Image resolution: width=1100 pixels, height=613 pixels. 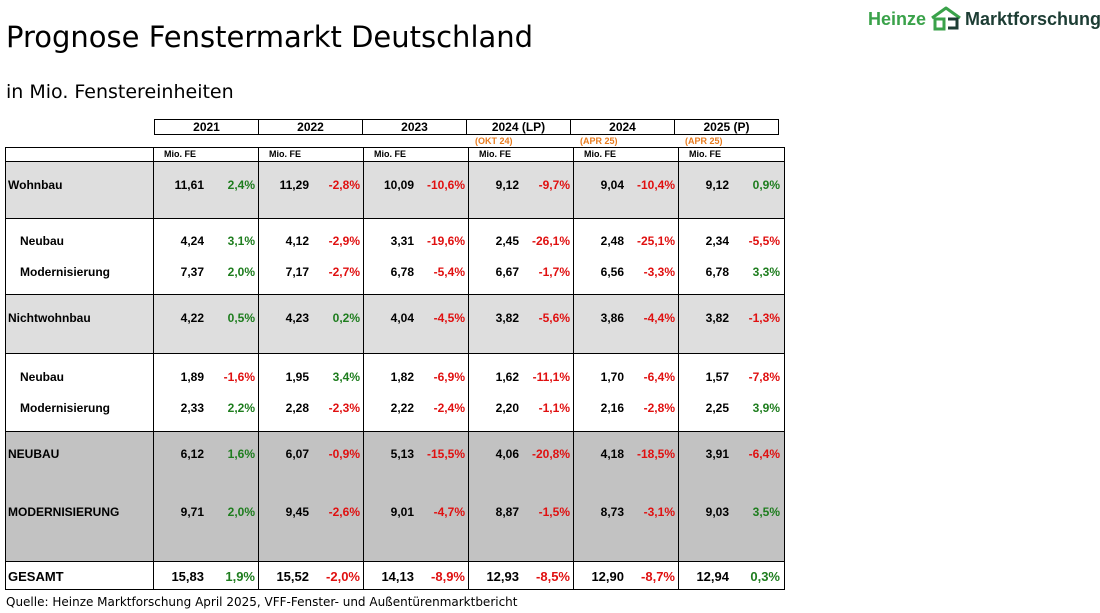 I want to click on change-cell: -5,5%, so click(x=764, y=241).